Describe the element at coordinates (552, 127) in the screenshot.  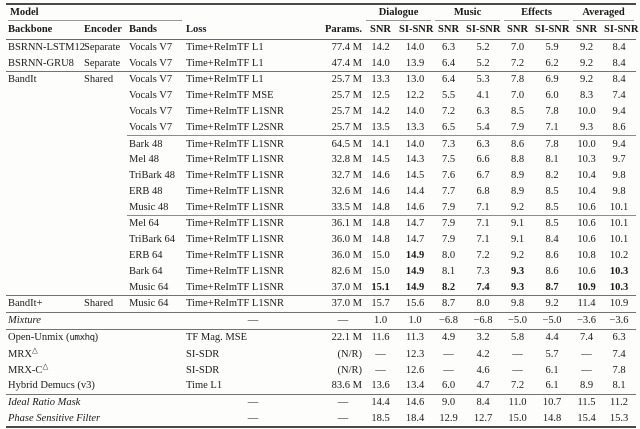
I see `cell-effects-sisnr: 7.1` at that location.